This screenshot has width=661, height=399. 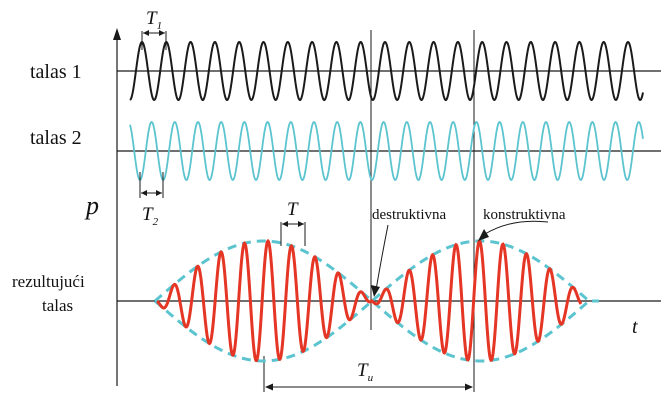 I want to click on period2-marker, so click(x=151, y=185).